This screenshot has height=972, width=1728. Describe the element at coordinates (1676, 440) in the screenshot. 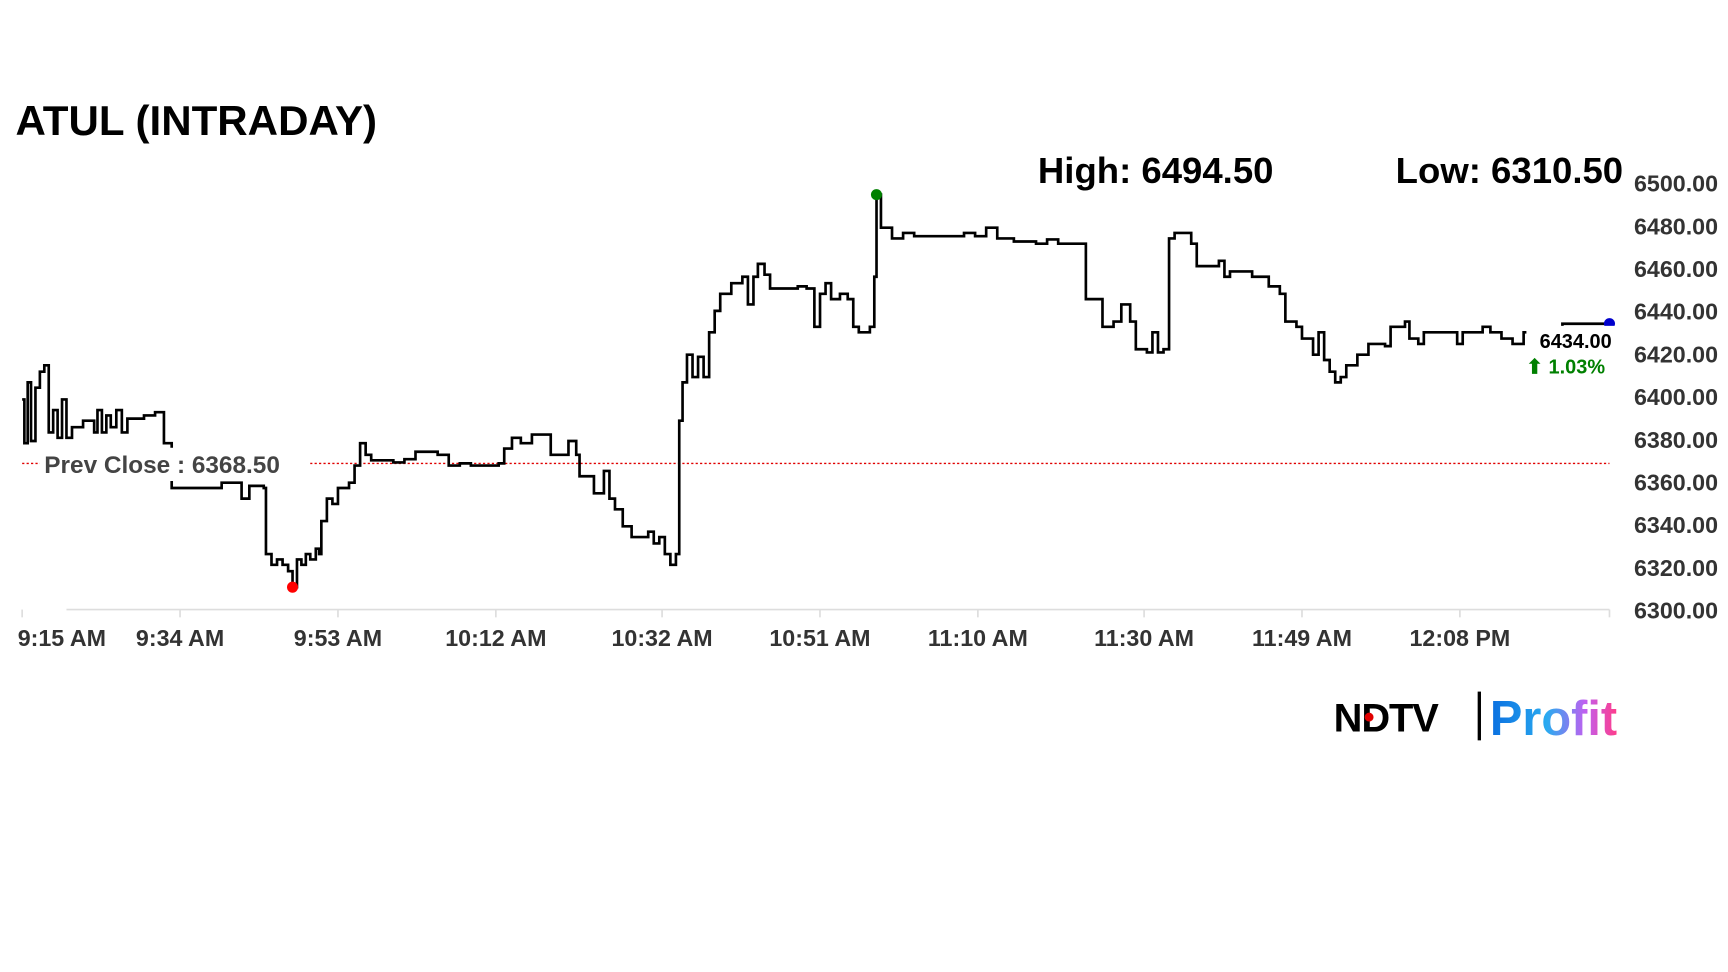

I see `y-tick-label: 6380.00` at that location.